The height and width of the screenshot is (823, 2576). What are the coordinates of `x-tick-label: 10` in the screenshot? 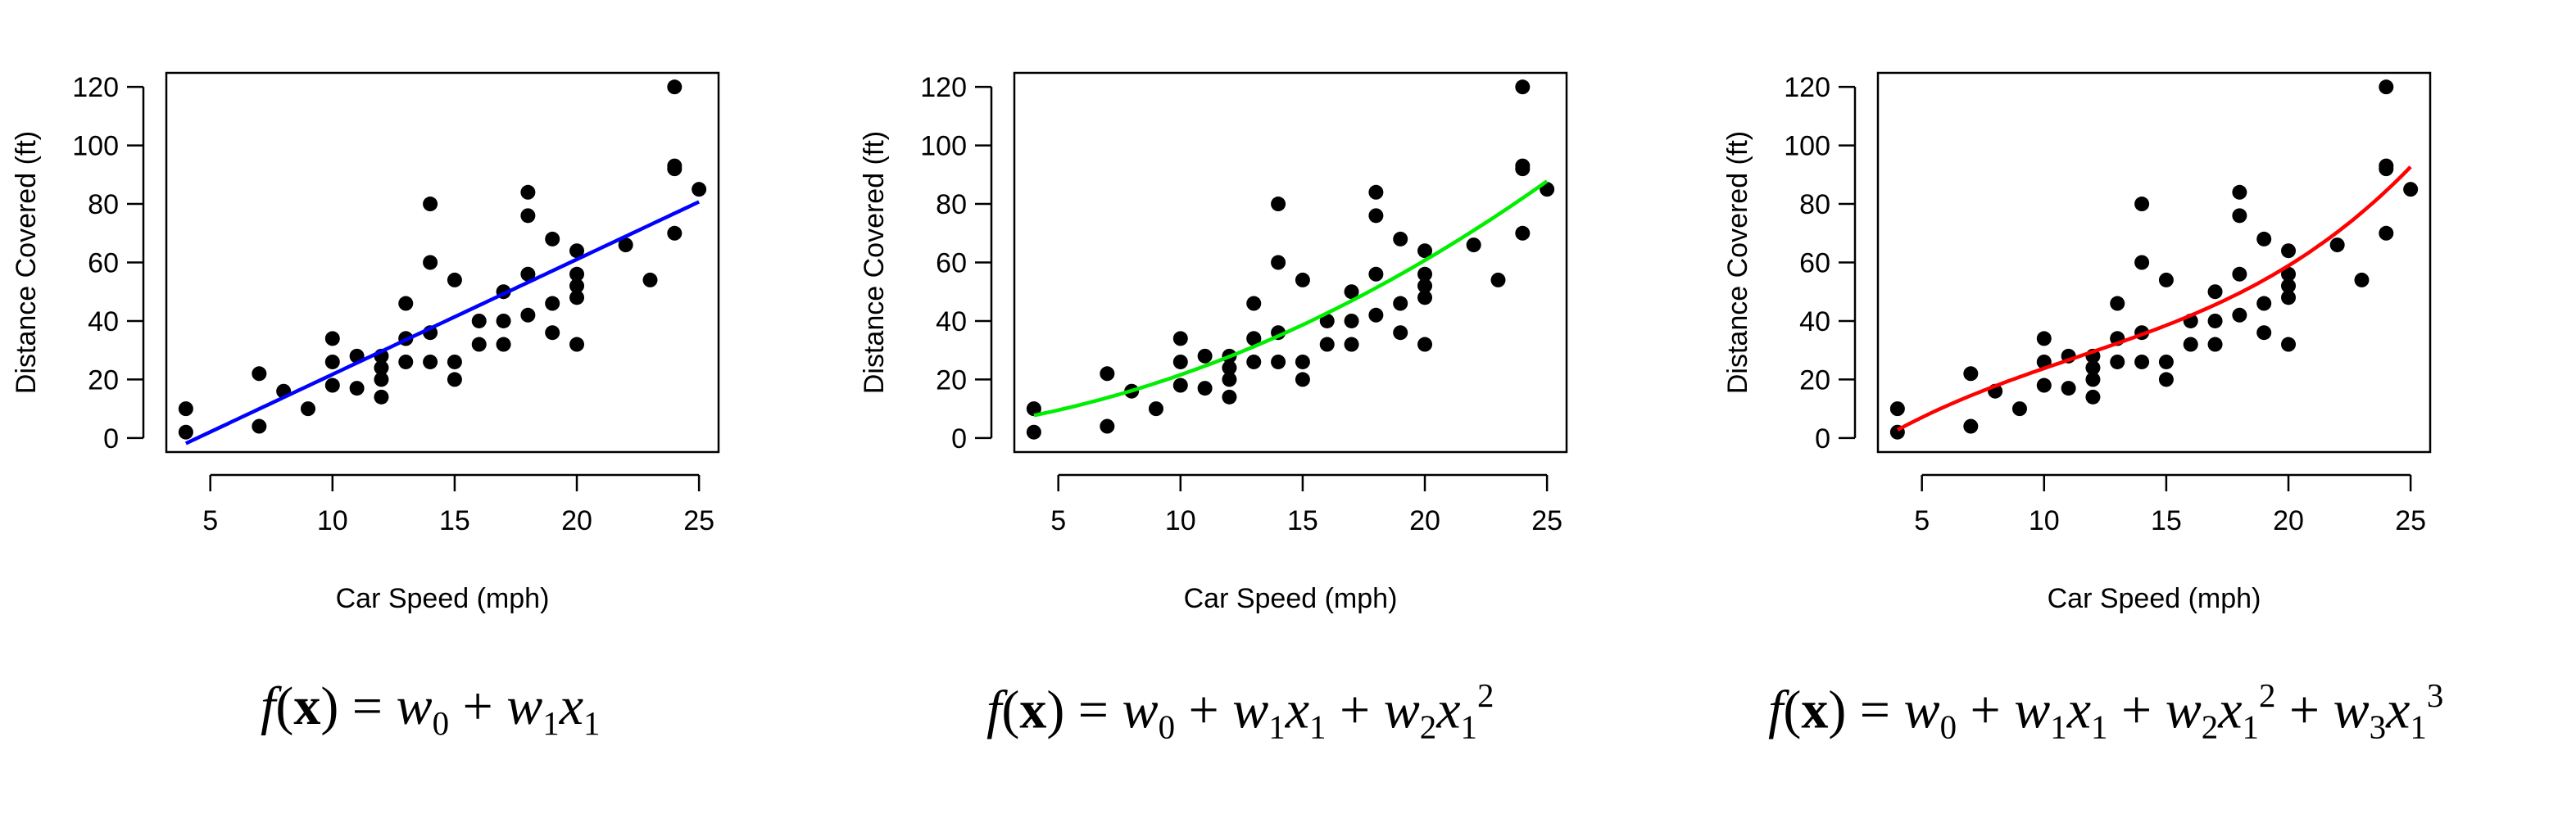 It's located at (1180, 520).